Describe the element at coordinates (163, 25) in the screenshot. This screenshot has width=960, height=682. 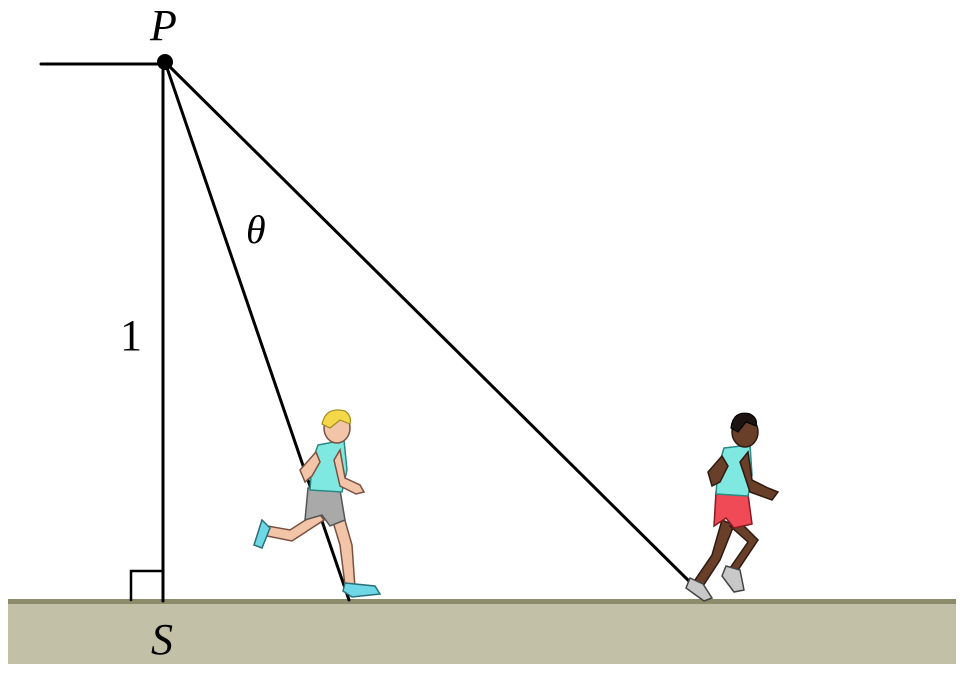
I see `label-p: P` at that location.